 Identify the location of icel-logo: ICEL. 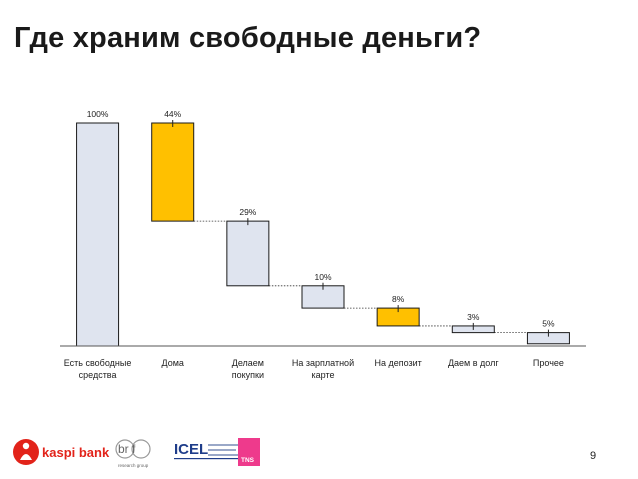
(207, 450).